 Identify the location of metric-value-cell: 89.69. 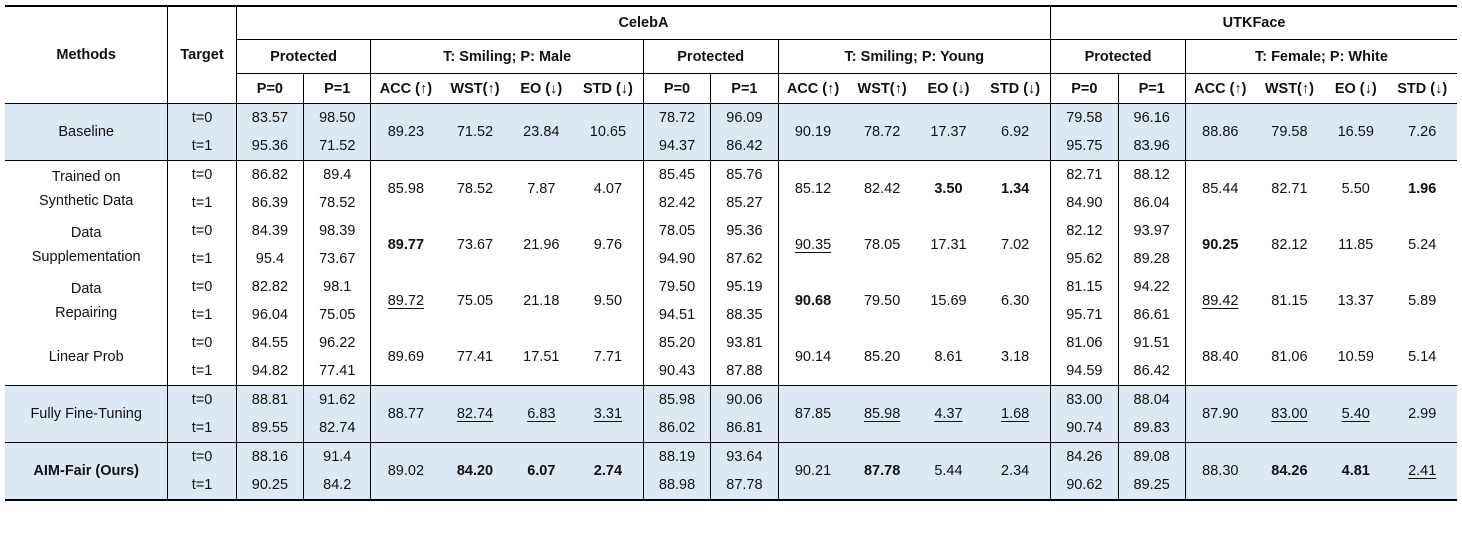
(405, 357).